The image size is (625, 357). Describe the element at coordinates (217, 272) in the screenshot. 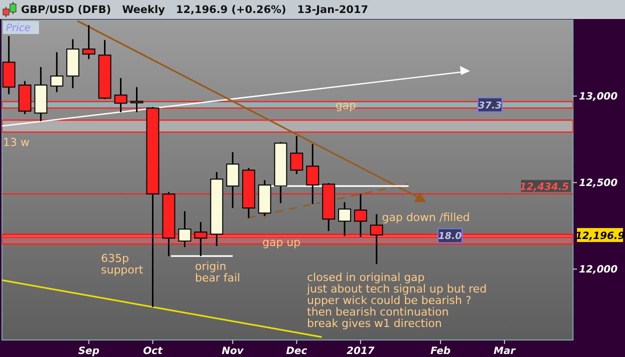

I see `annotation: origin bear fail` at that location.